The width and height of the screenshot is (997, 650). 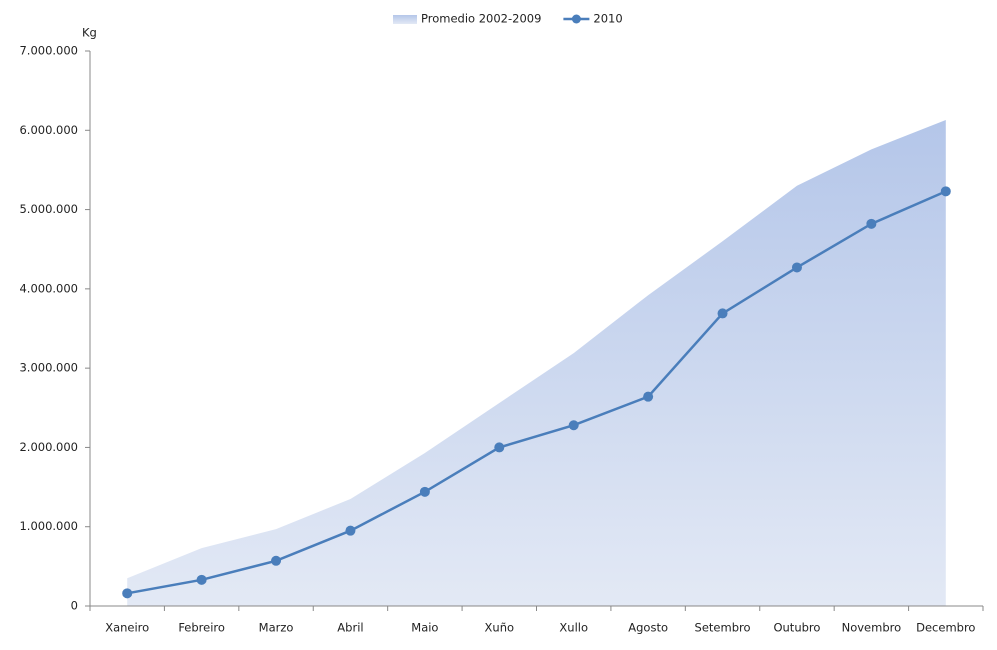 What do you see at coordinates (276, 628) in the screenshot?
I see `x-tick-label: Marzo` at bounding box center [276, 628].